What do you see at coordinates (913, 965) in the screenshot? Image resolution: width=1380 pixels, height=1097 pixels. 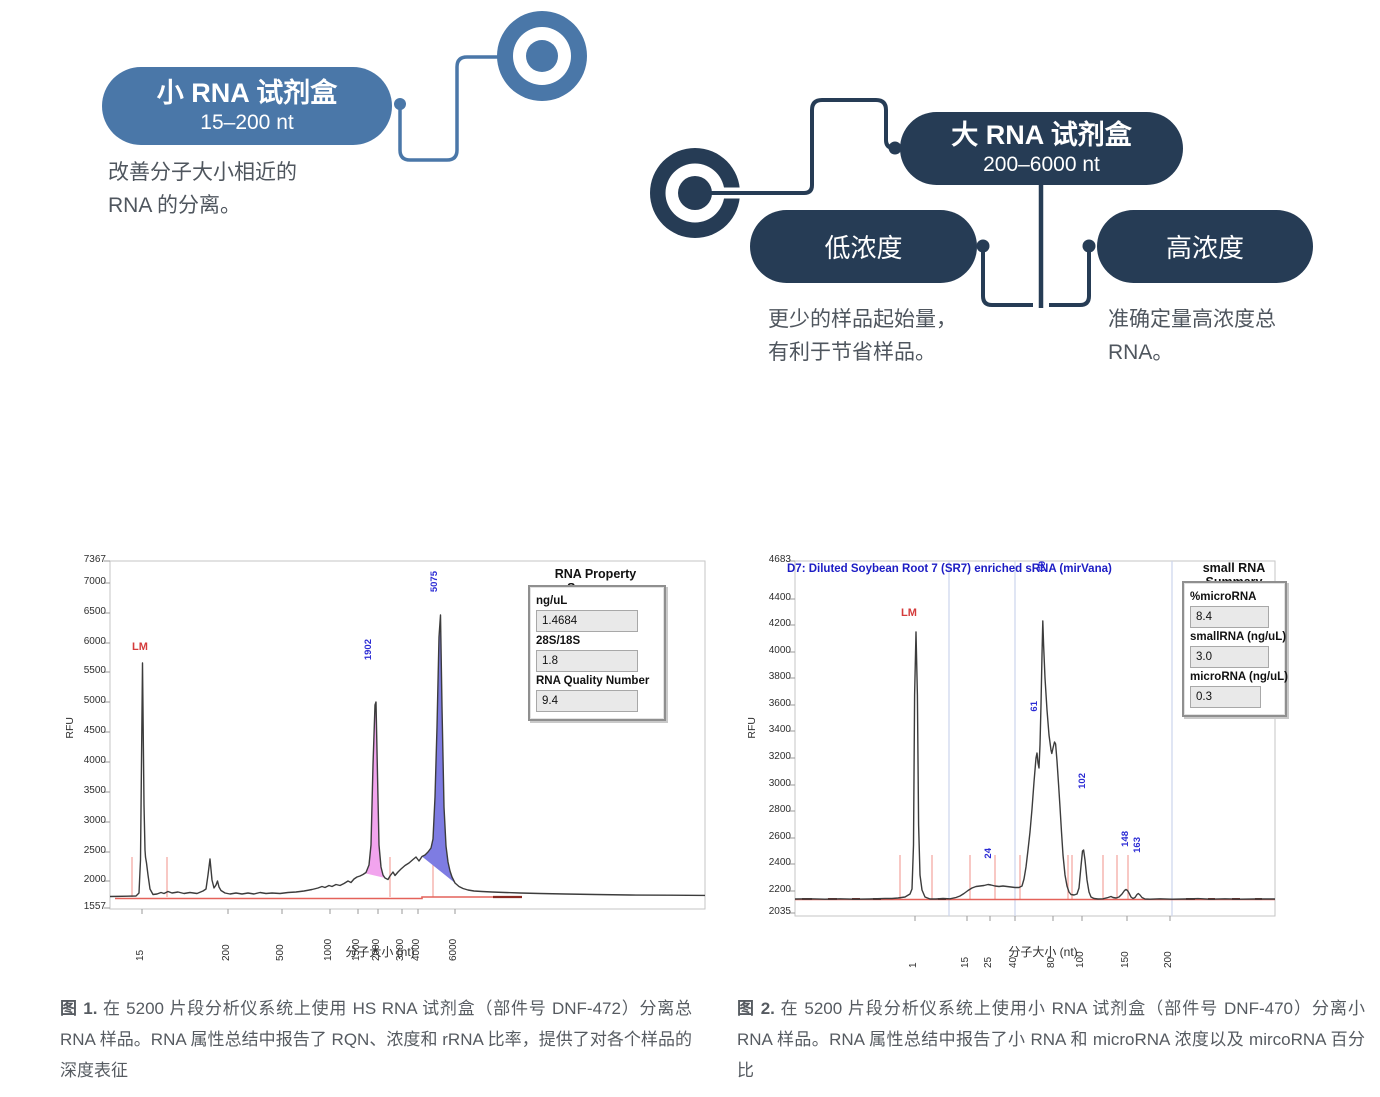 I see `x-tick: 1` at bounding box center [913, 965].